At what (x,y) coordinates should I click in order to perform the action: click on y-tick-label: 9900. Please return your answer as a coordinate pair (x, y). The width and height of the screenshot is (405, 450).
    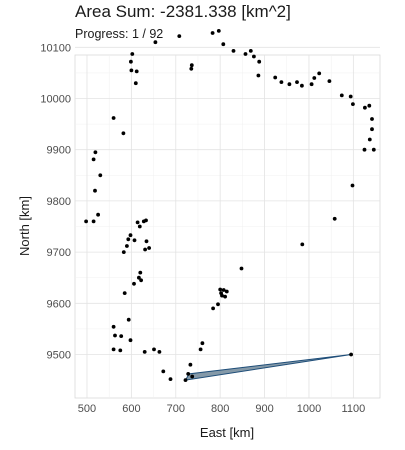
    Looking at the image, I should click on (59, 151).